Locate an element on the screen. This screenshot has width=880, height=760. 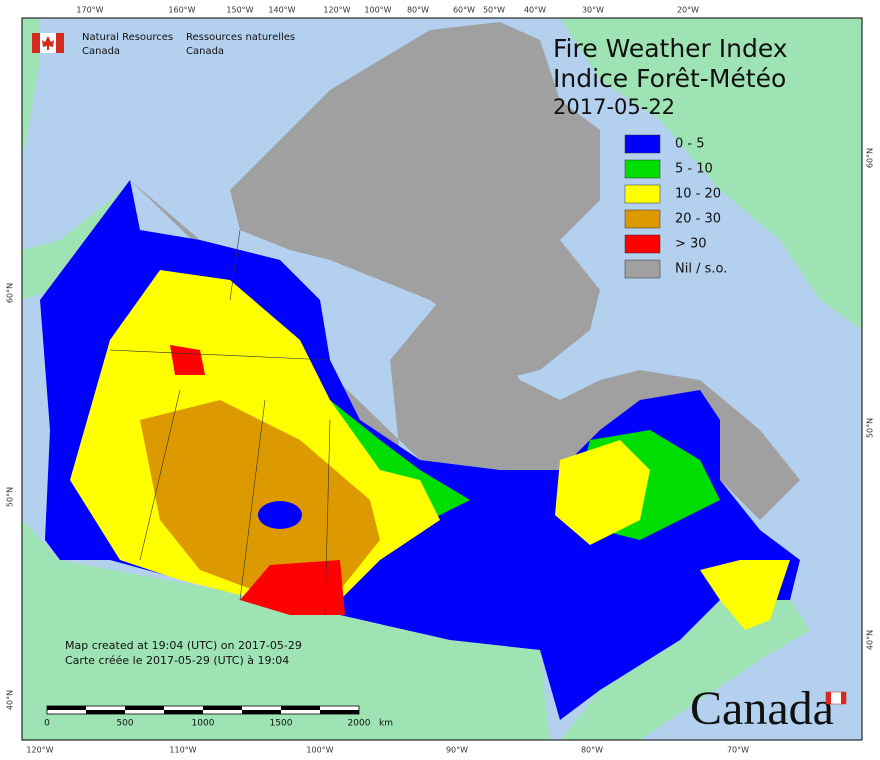
lon-label-top: 50°W is located at coordinates (494, 10).